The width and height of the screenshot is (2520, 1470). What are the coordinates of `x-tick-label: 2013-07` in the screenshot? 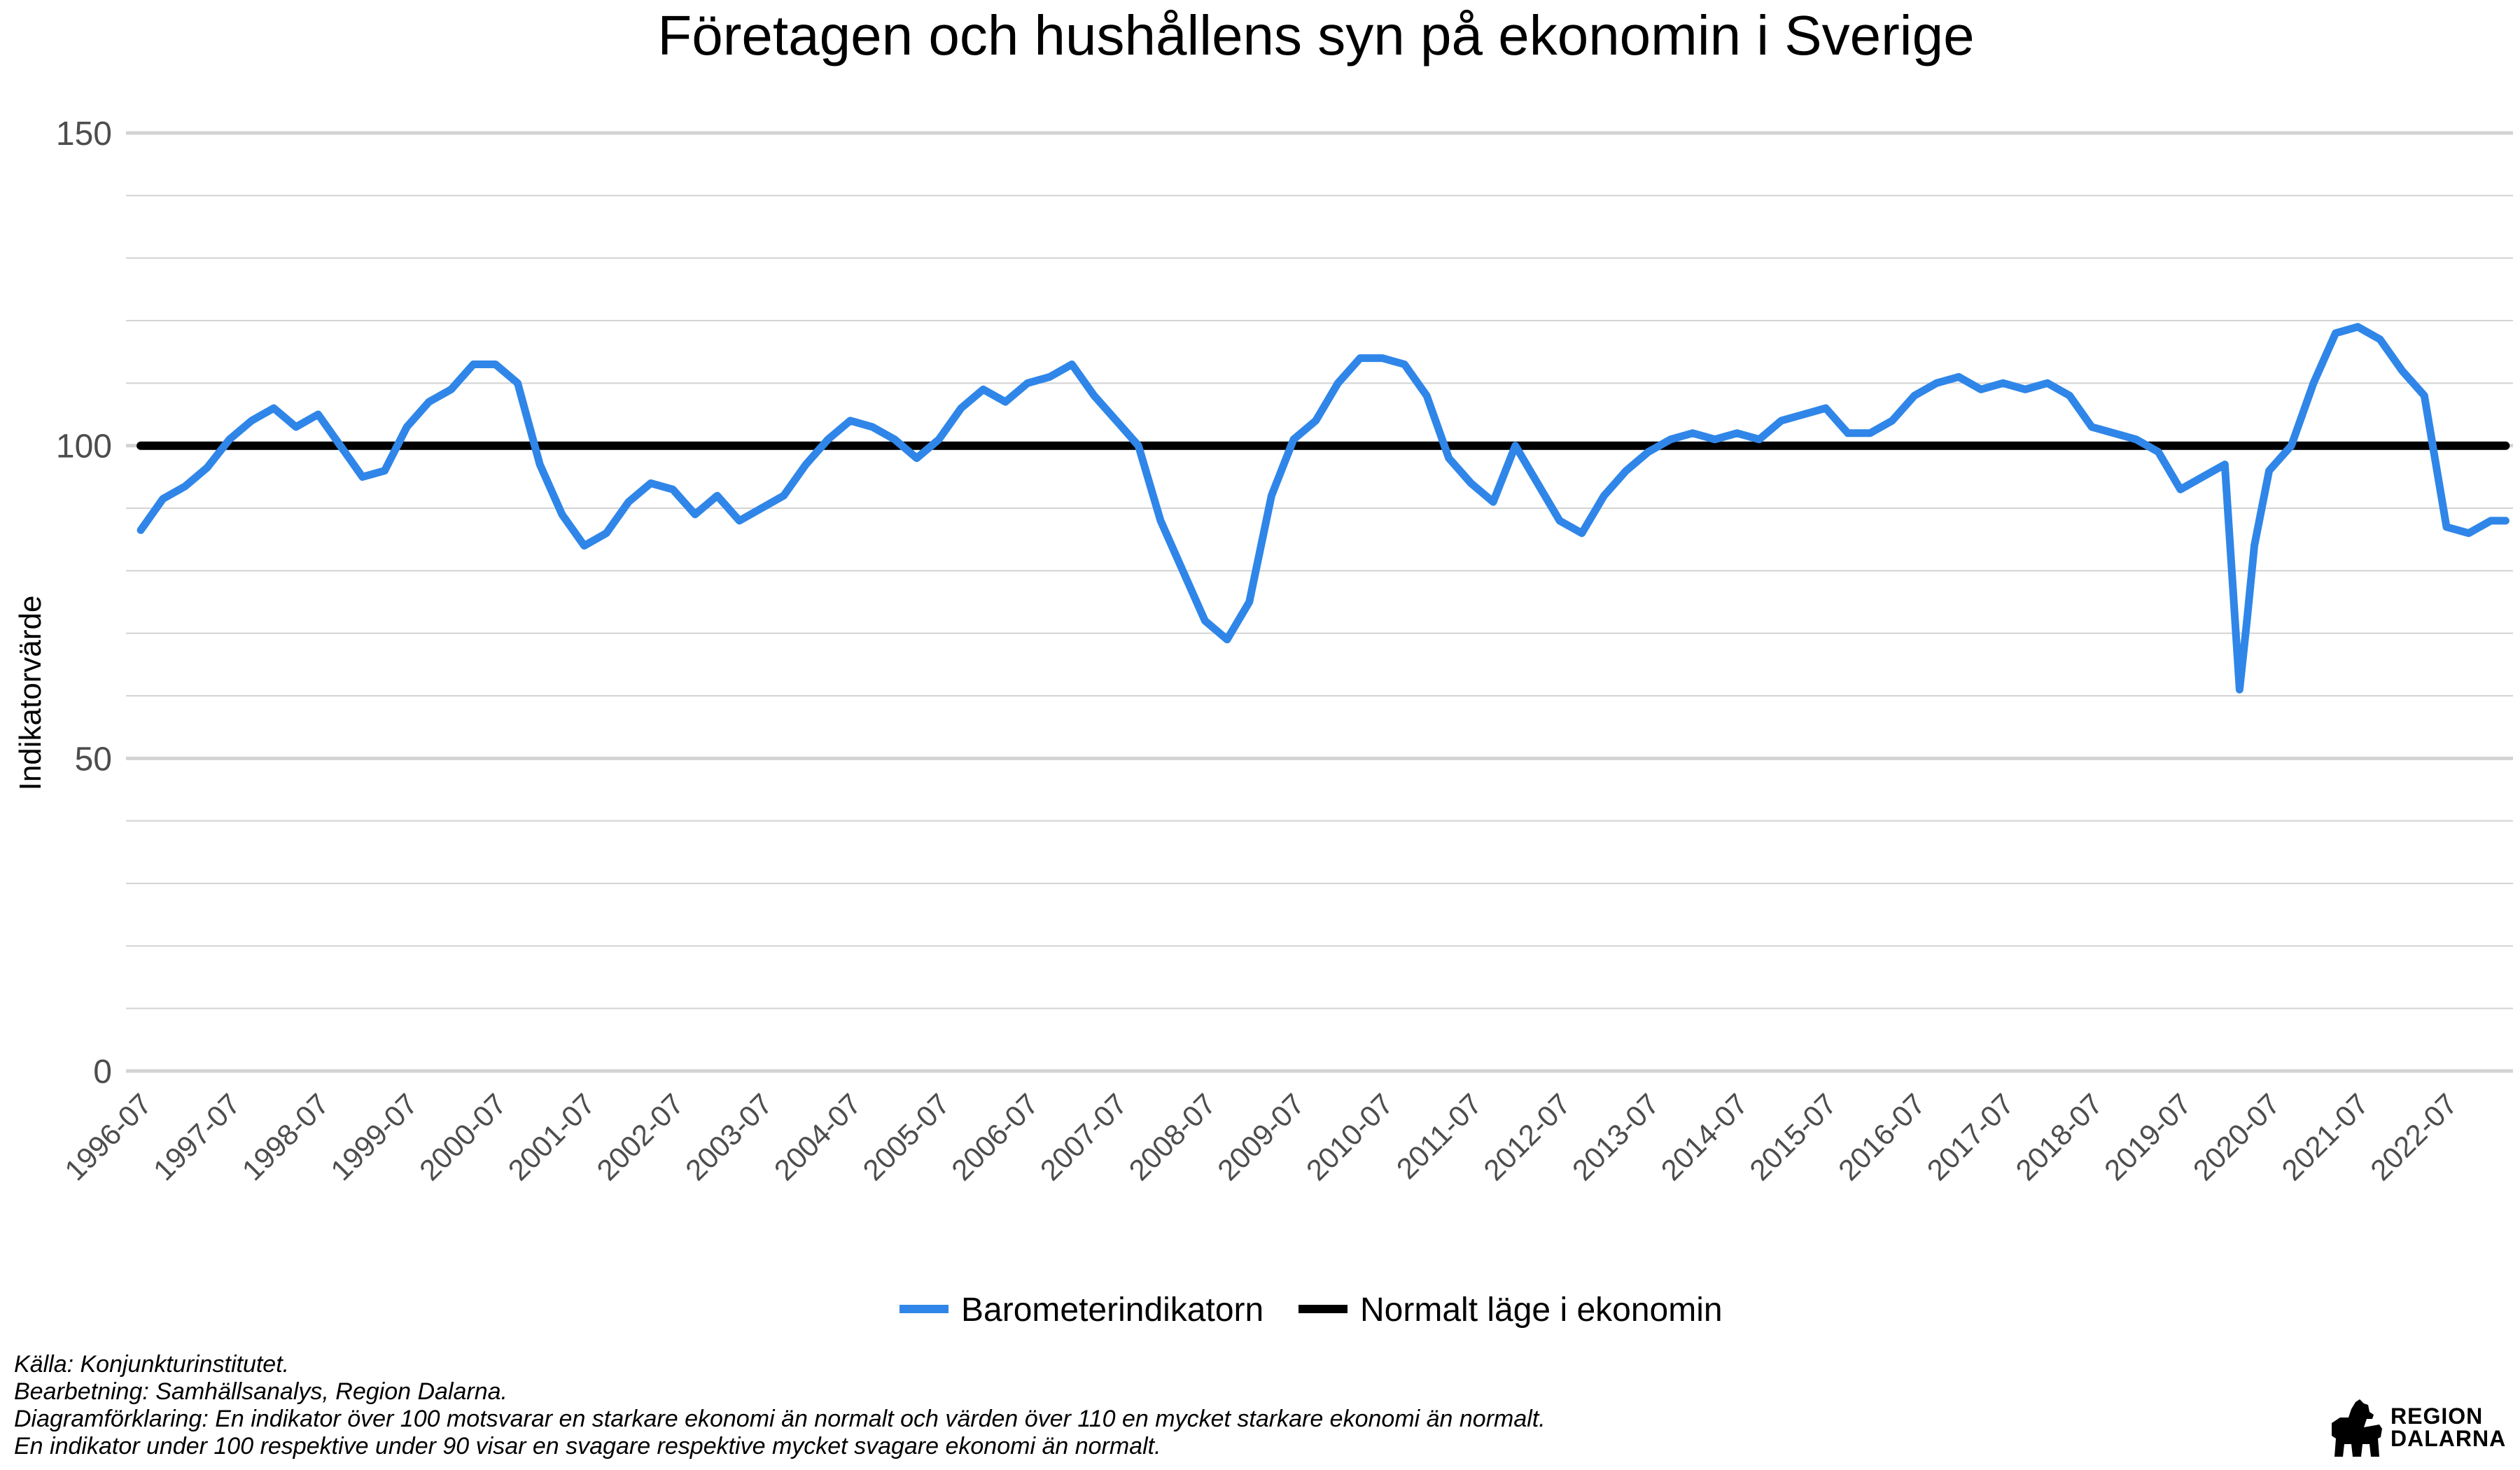 It's located at (1615, 1136).